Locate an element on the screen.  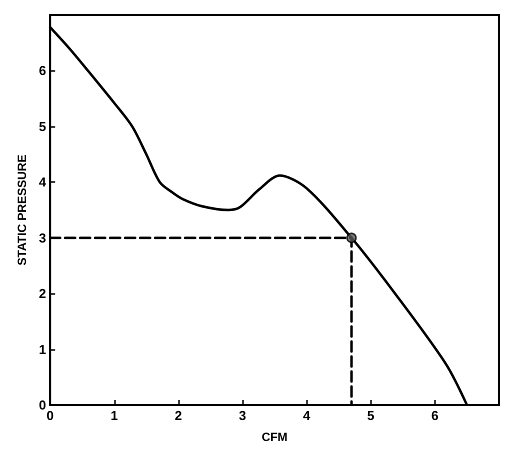
x-tick-label: 6 is located at coordinates (434, 415).